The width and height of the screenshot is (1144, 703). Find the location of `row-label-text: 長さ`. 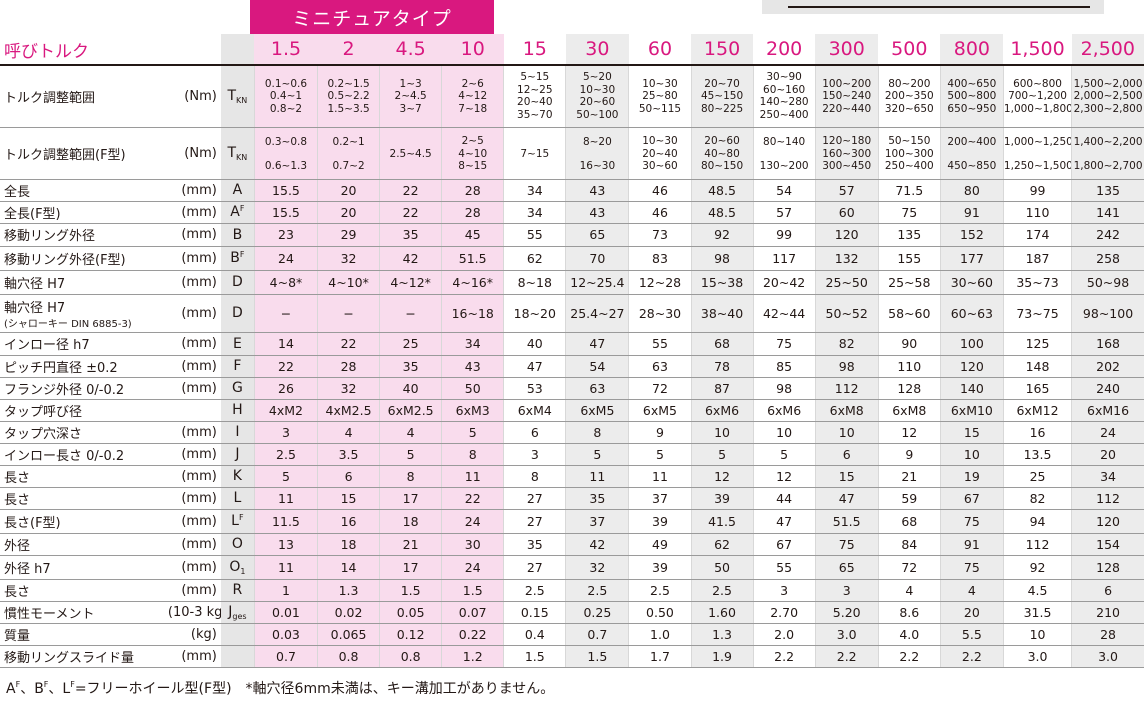

row-label-text: 長さ is located at coordinates (17, 500).